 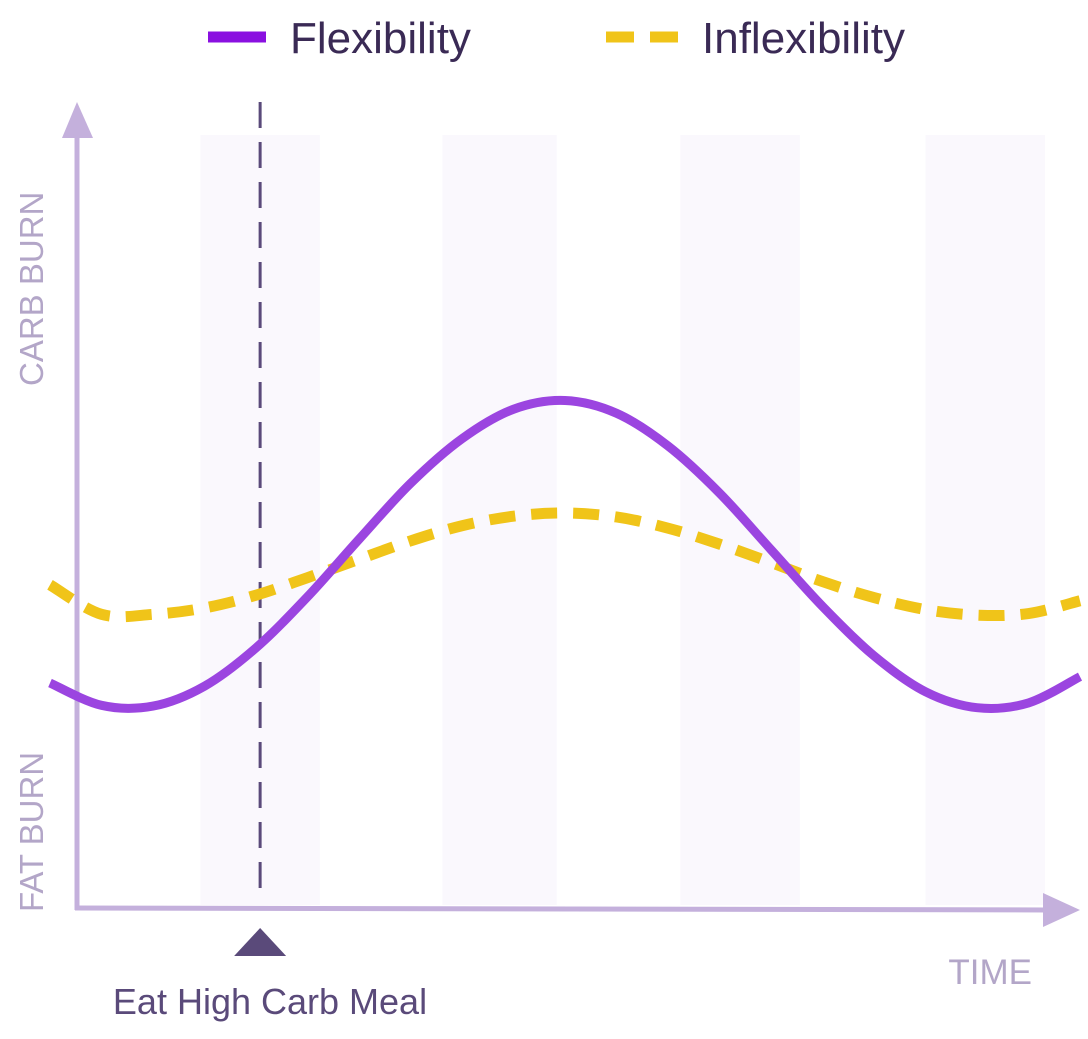 I want to click on x-axis-arrow, so click(x=1061, y=910).